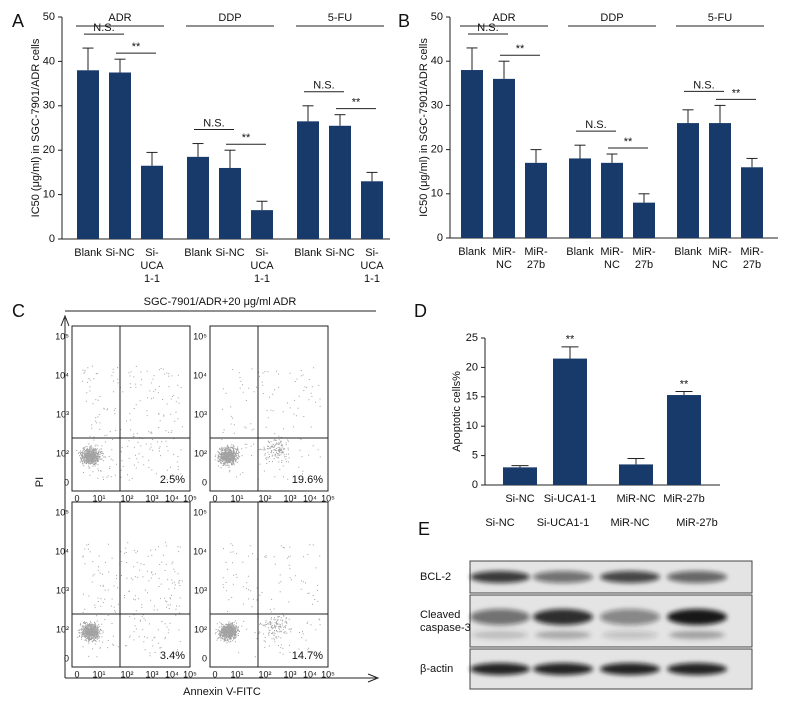 The width and height of the screenshot is (792, 725). What do you see at coordinates (629, 523) in the screenshot?
I see `blot-column-label: MiR-NC` at bounding box center [629, 523].